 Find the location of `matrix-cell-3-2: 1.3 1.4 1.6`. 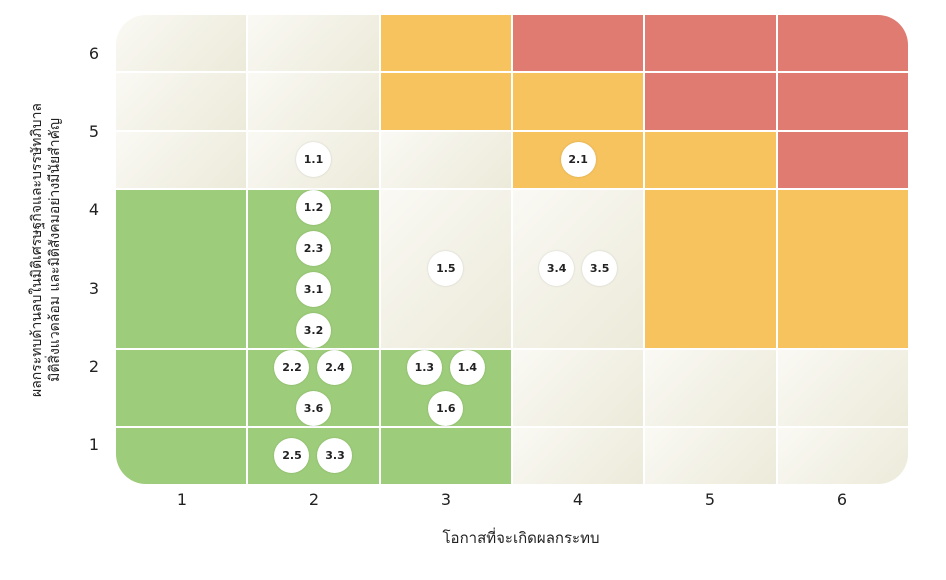

matrix-cell-3-2: 1.3 1.4 1.6 is located at coordinates (445, 387).